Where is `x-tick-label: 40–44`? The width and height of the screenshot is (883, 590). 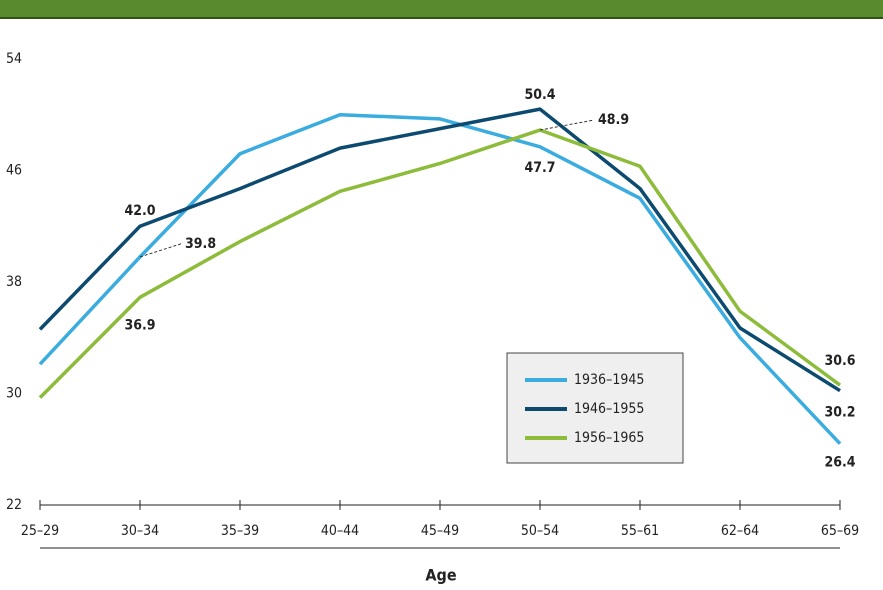
x-tick-label: 40–44 is located at coordinates (340, 531).